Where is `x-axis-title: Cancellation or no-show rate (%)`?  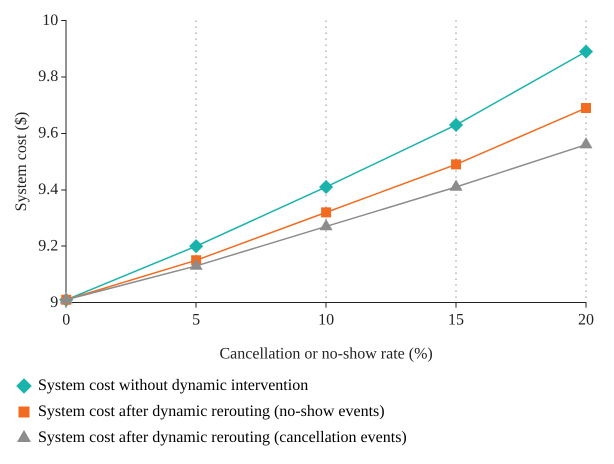 x-axis-title: Cancellation or no-show rate (%) is located at coordinates (326, 354).